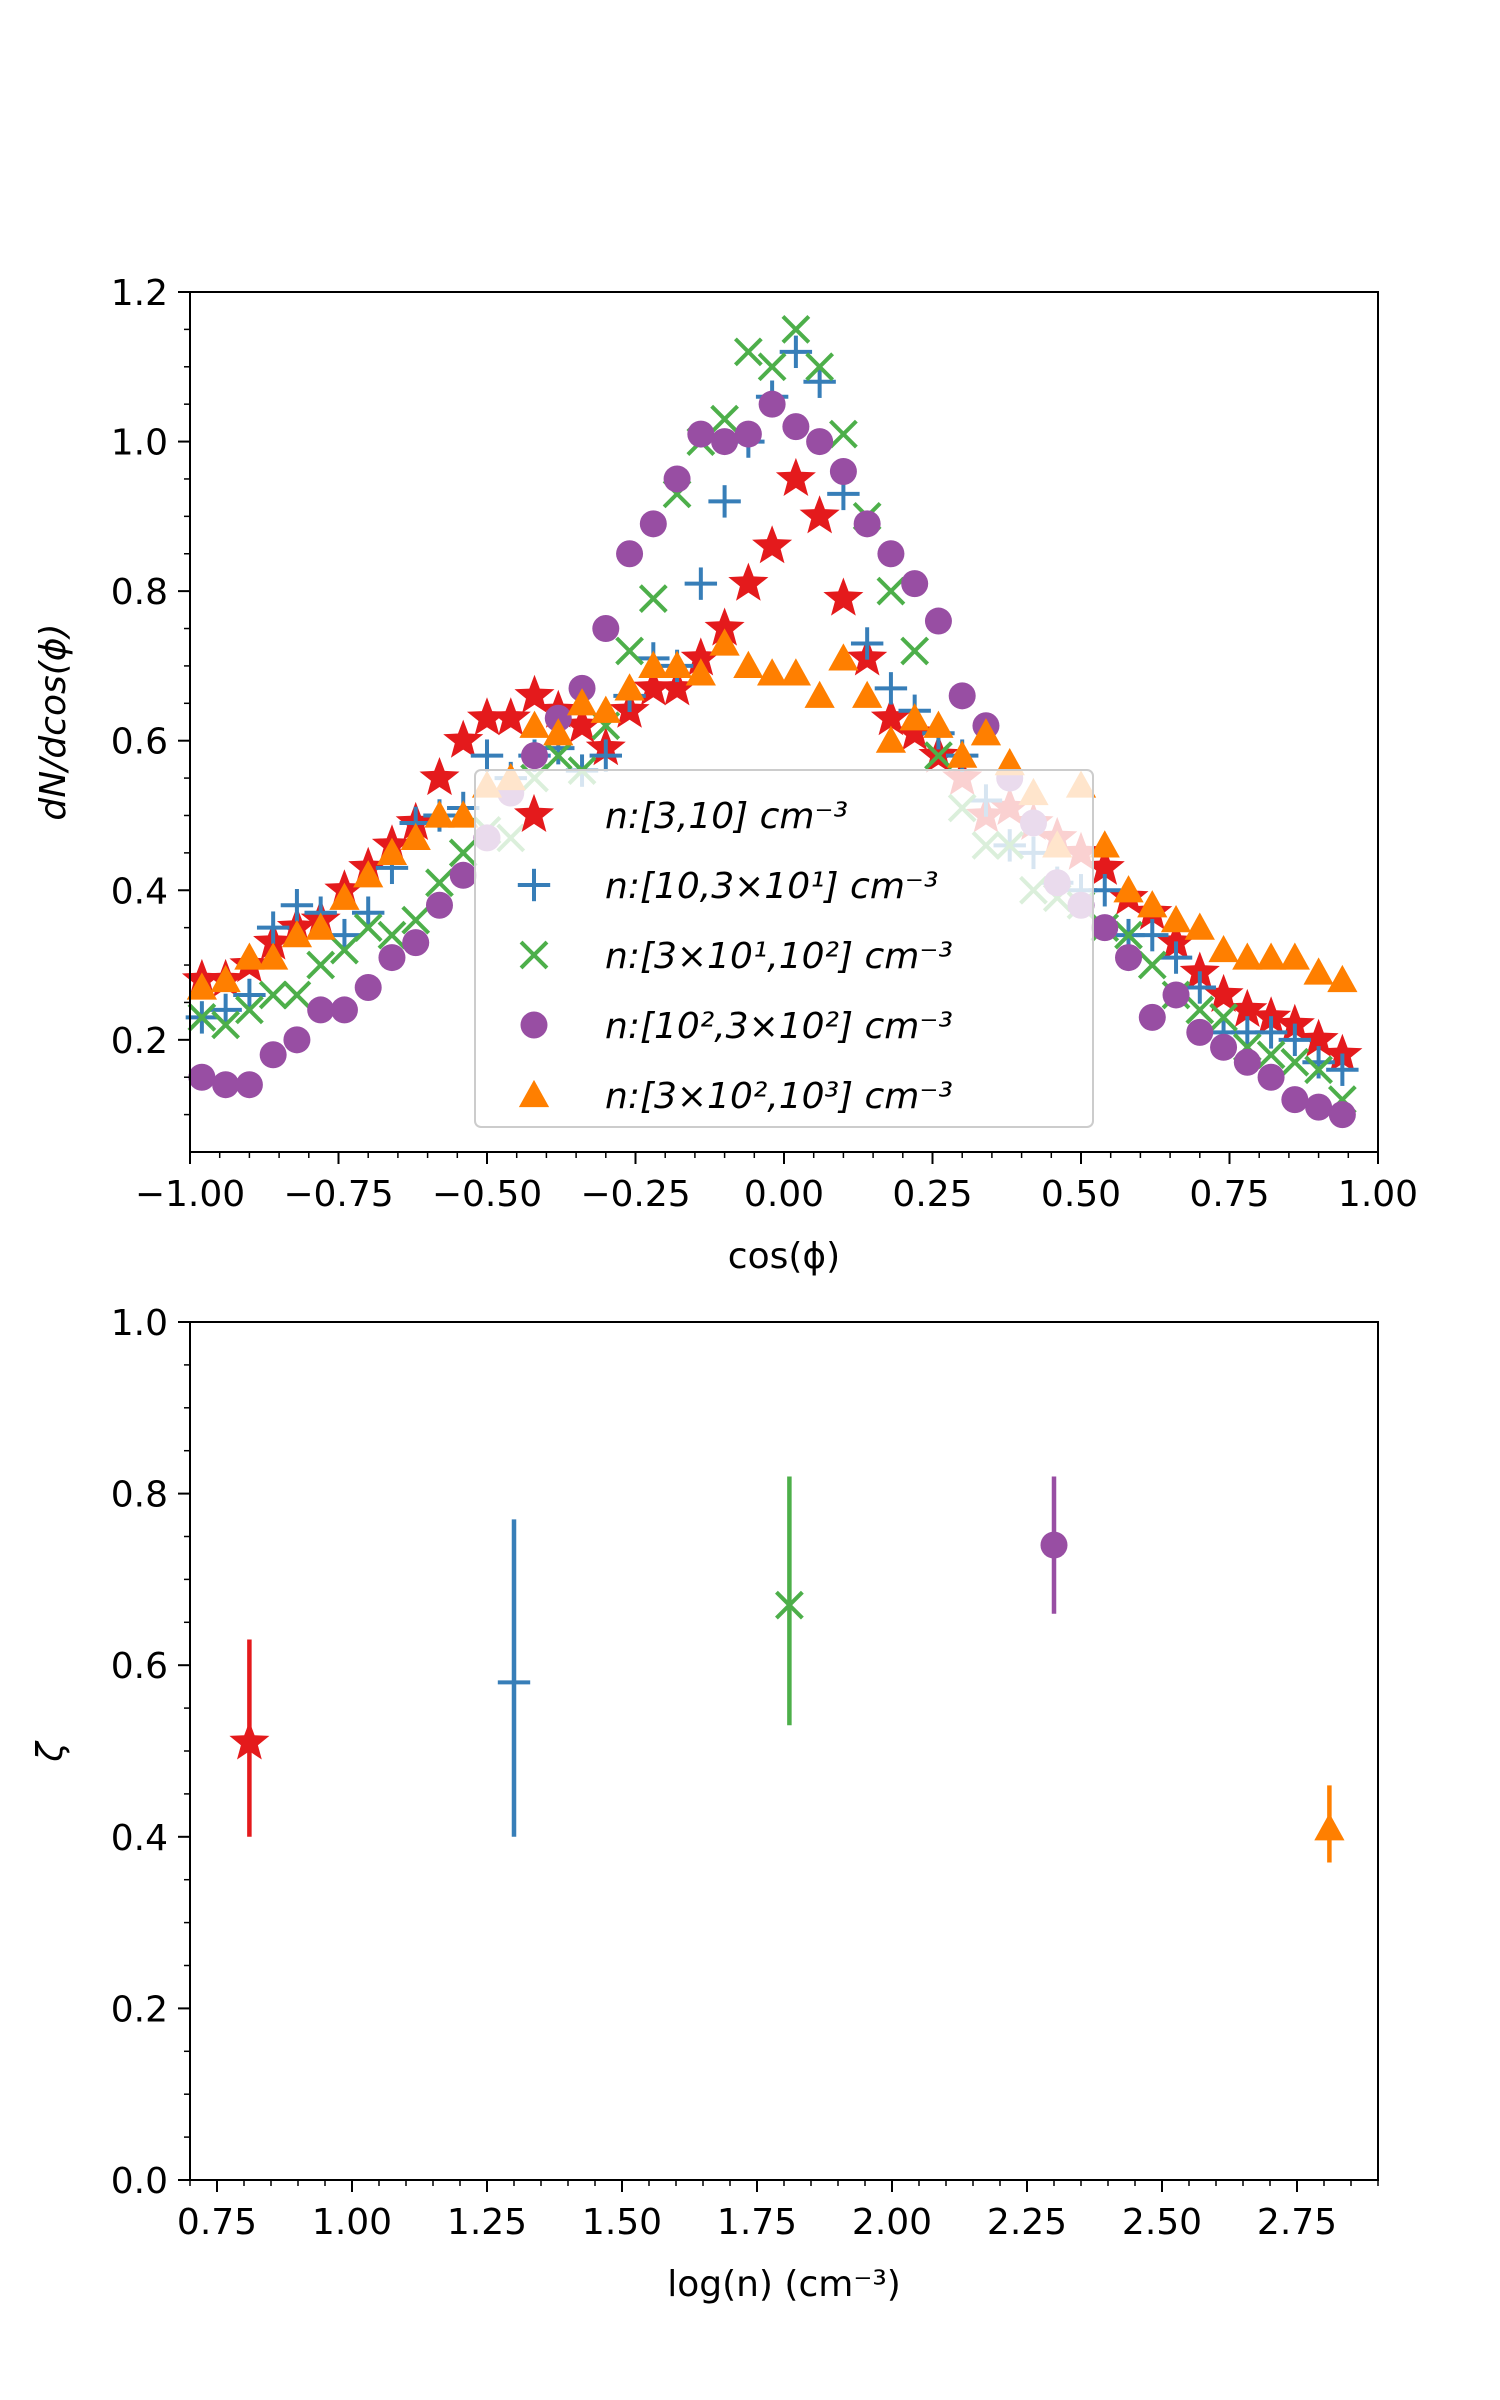  Describe the element at coordinates (487, 1194) in the screenshot. I see `x-tick-label: −0.50` at that location.